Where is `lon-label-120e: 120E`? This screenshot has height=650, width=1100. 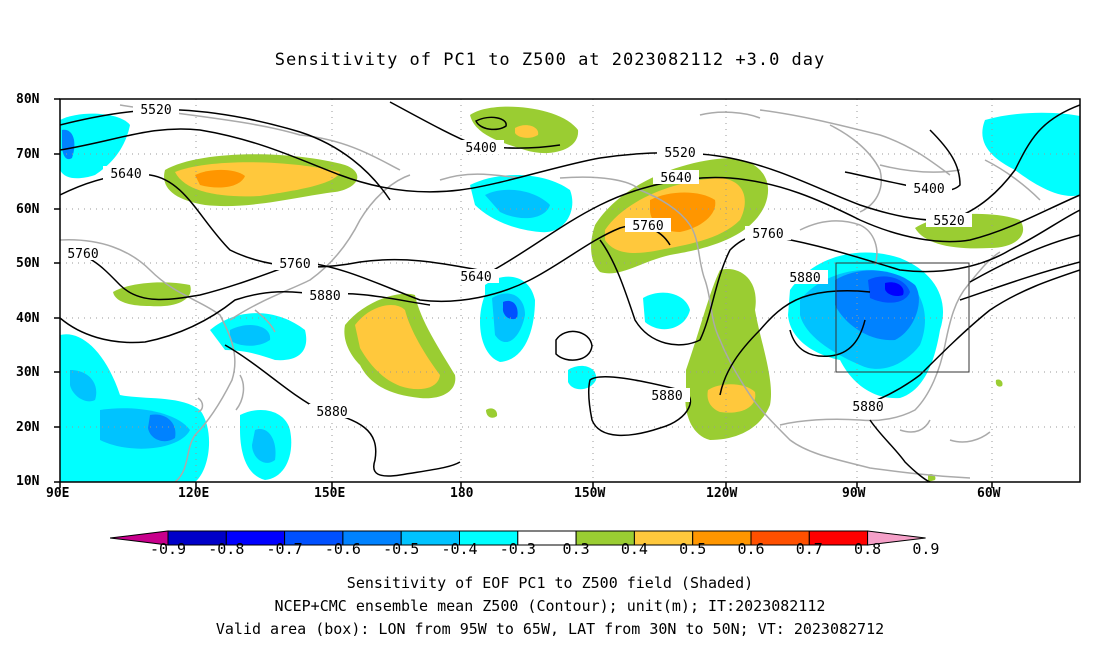 lon-label-120e: 120E is located at coordinates (194, 493).